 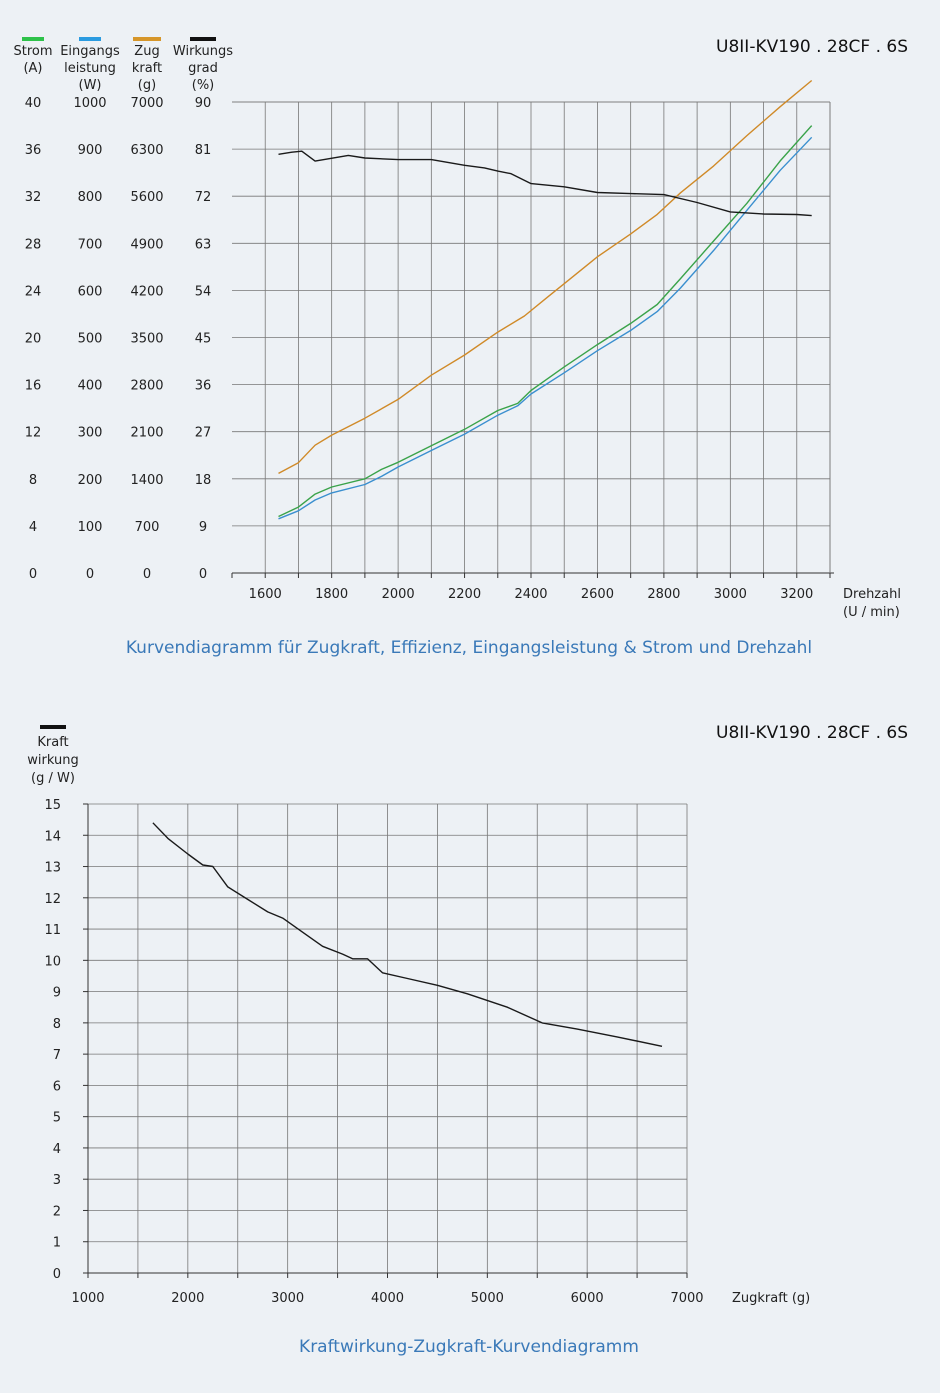 What do you see at coordinates (203, 527) in the screenshot?
I see `y-tick-label-wirkungsgrad: 9` at bounding box center [203, 527].